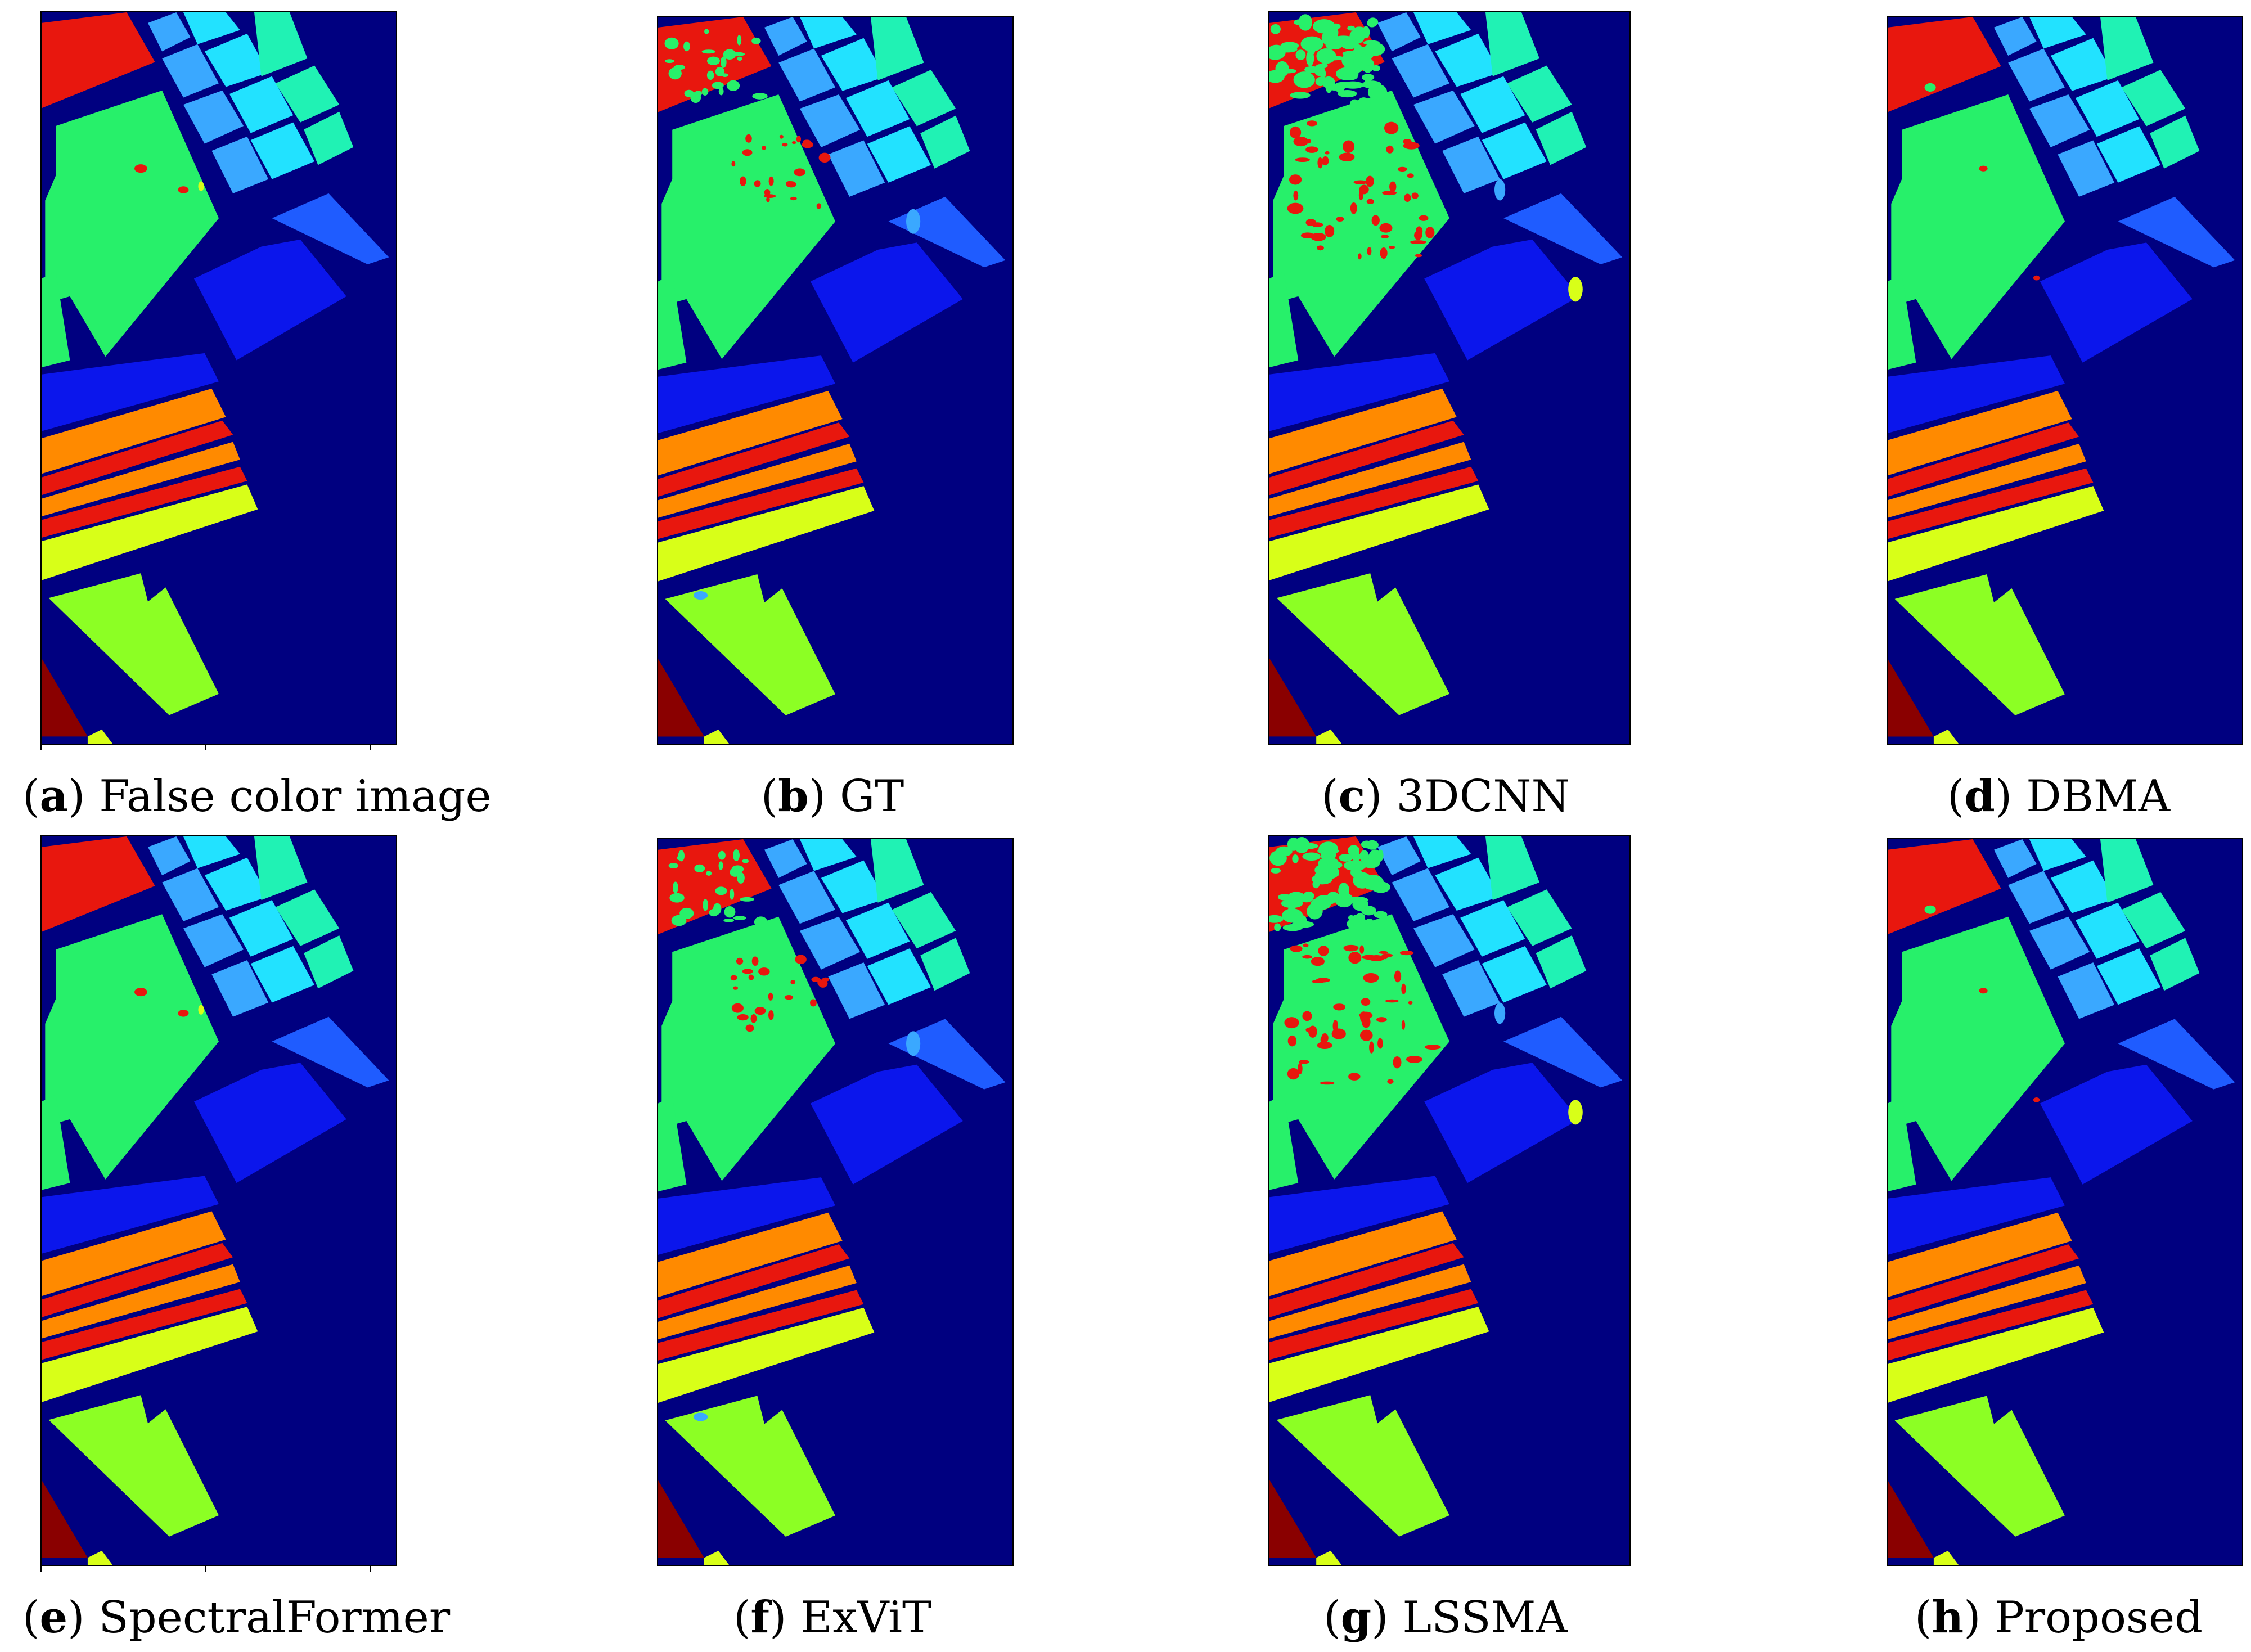  What do you see at coordinates (1445, 796) in the screenshot?
I see `panel-caption: (c) 3DCNN` at bounding box center [1445, 796].